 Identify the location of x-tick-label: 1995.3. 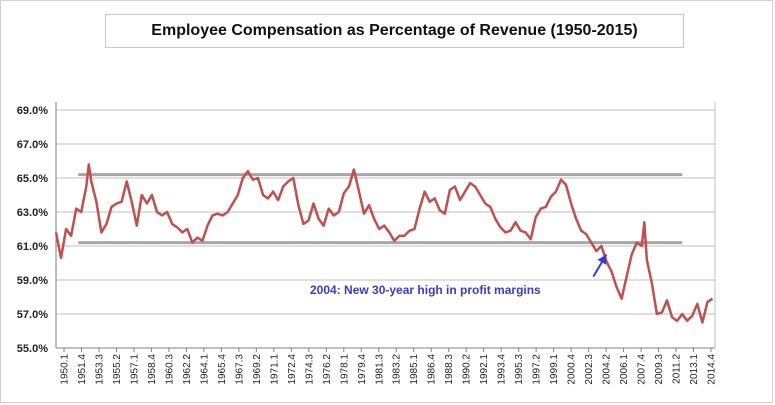
(519, 369).